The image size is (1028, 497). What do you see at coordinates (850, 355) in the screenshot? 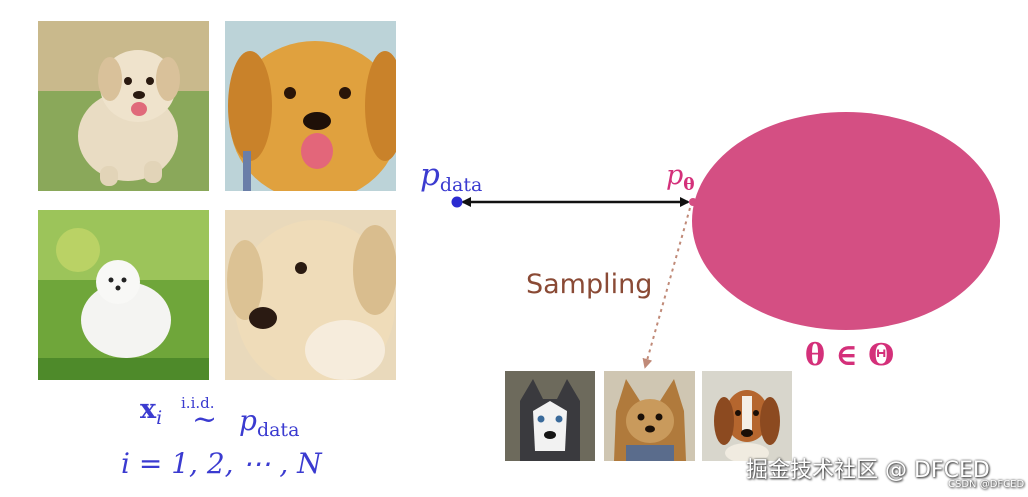
I see `theta-in-Theta-label: θ ∈ Θ` at bounding box center [850, 355].